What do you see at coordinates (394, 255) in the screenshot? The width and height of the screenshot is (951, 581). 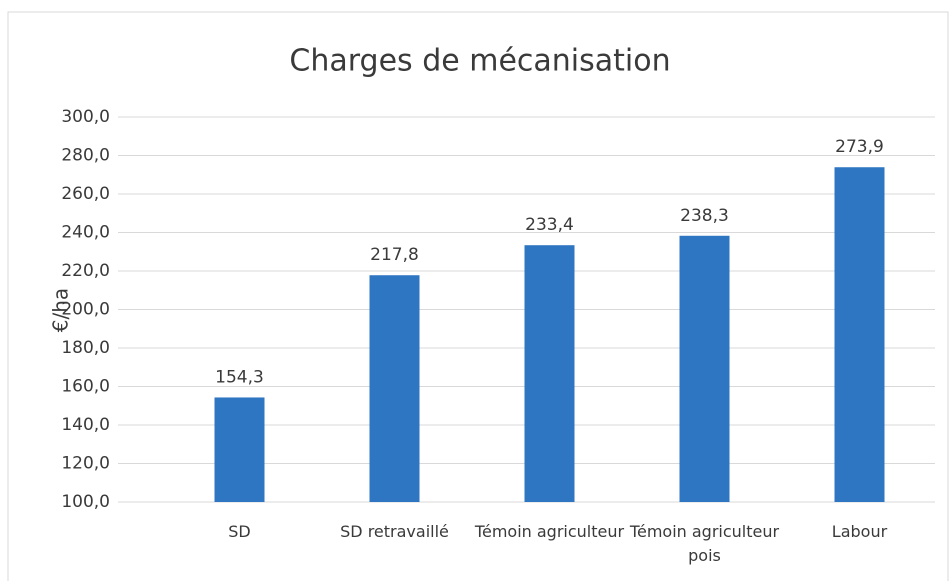 I see `value-label: 217,8` at bounding box center [394, 255].